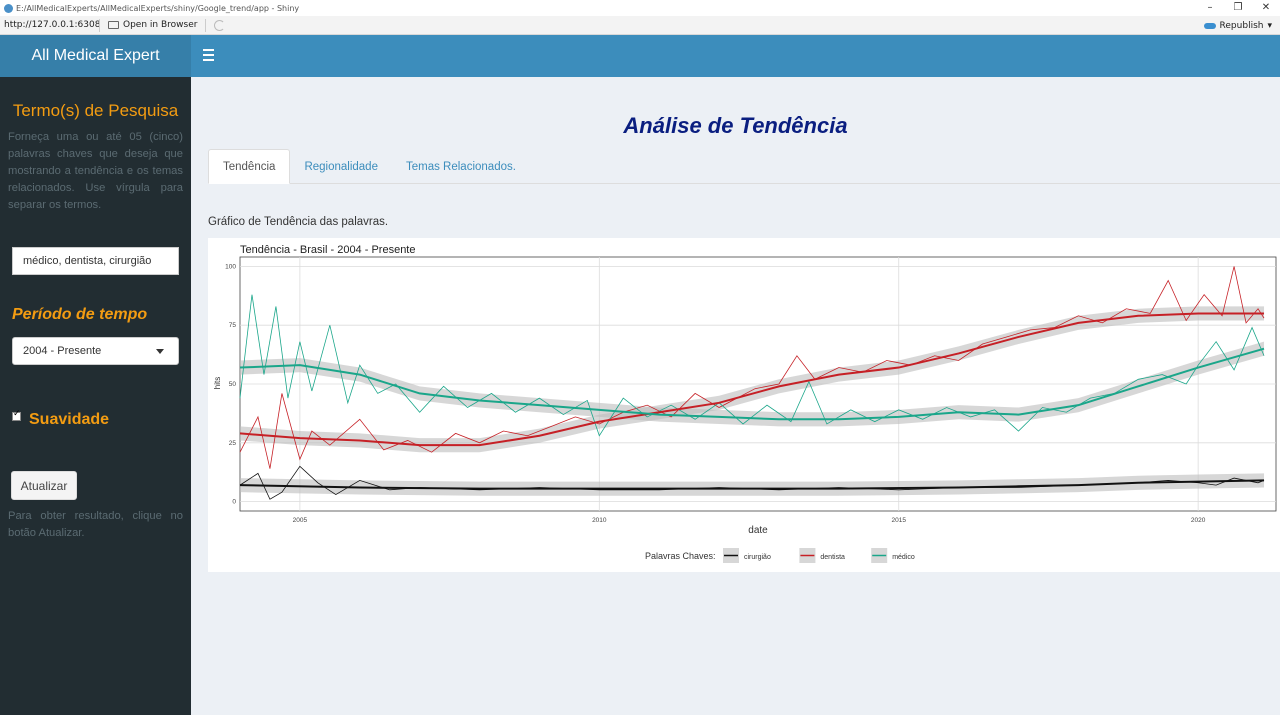  What do you see at coordinates (898, 520) in the screenshot?
I see `x-tick-label: 2015` at bounding box center [898, 520].